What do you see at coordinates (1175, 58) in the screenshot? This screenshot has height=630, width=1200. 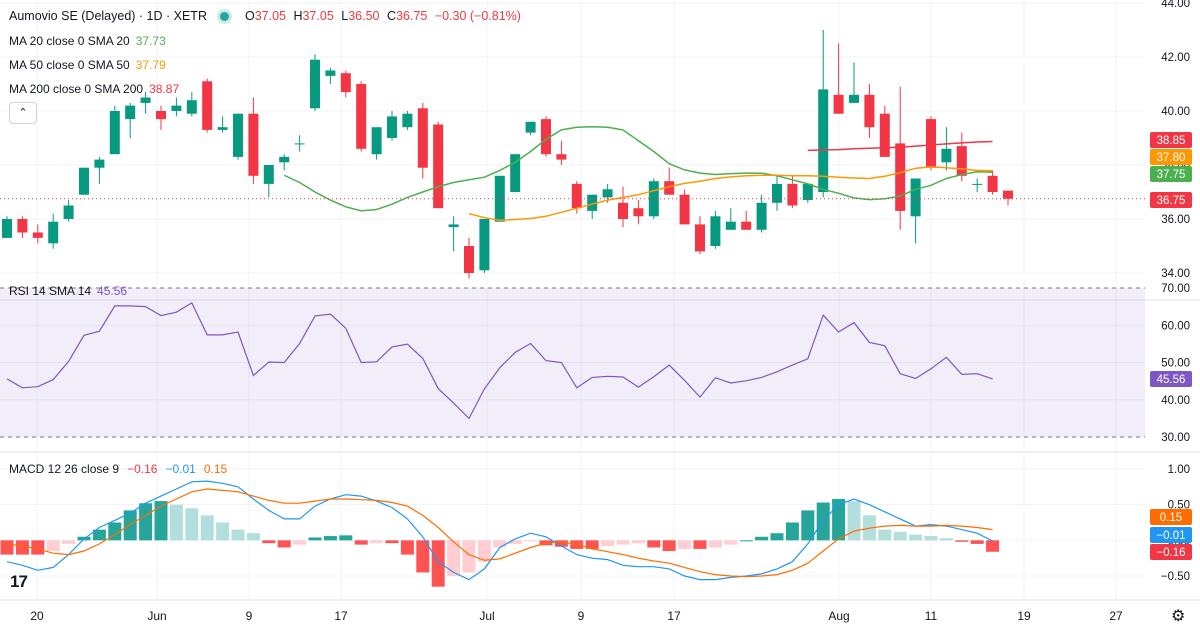 I see `price-tick-label: 42.00` at bounding box center [1175, 58].